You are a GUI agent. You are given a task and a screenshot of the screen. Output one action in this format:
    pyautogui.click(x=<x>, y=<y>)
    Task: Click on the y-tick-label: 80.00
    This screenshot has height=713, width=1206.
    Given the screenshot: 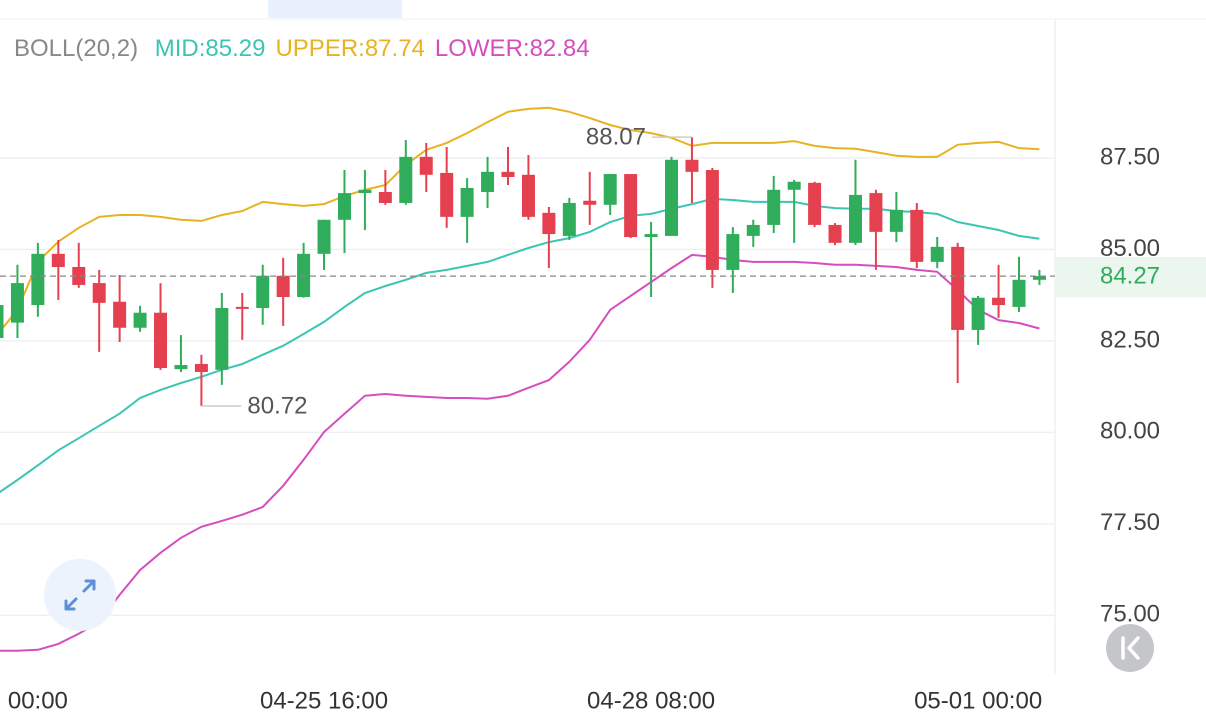 What is the action you would take?
    pyautogui.click(x=1130, y=431)
    